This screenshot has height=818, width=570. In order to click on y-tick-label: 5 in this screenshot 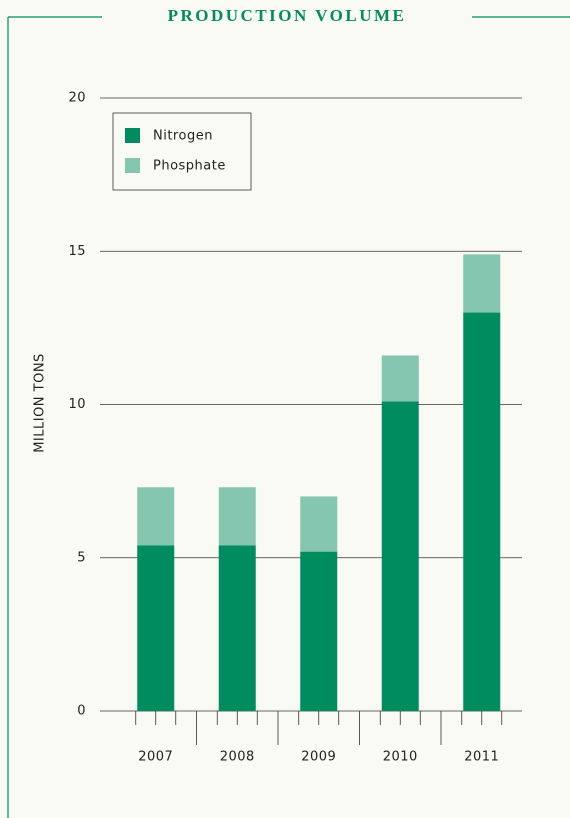, I will do `click(81, 557)`.